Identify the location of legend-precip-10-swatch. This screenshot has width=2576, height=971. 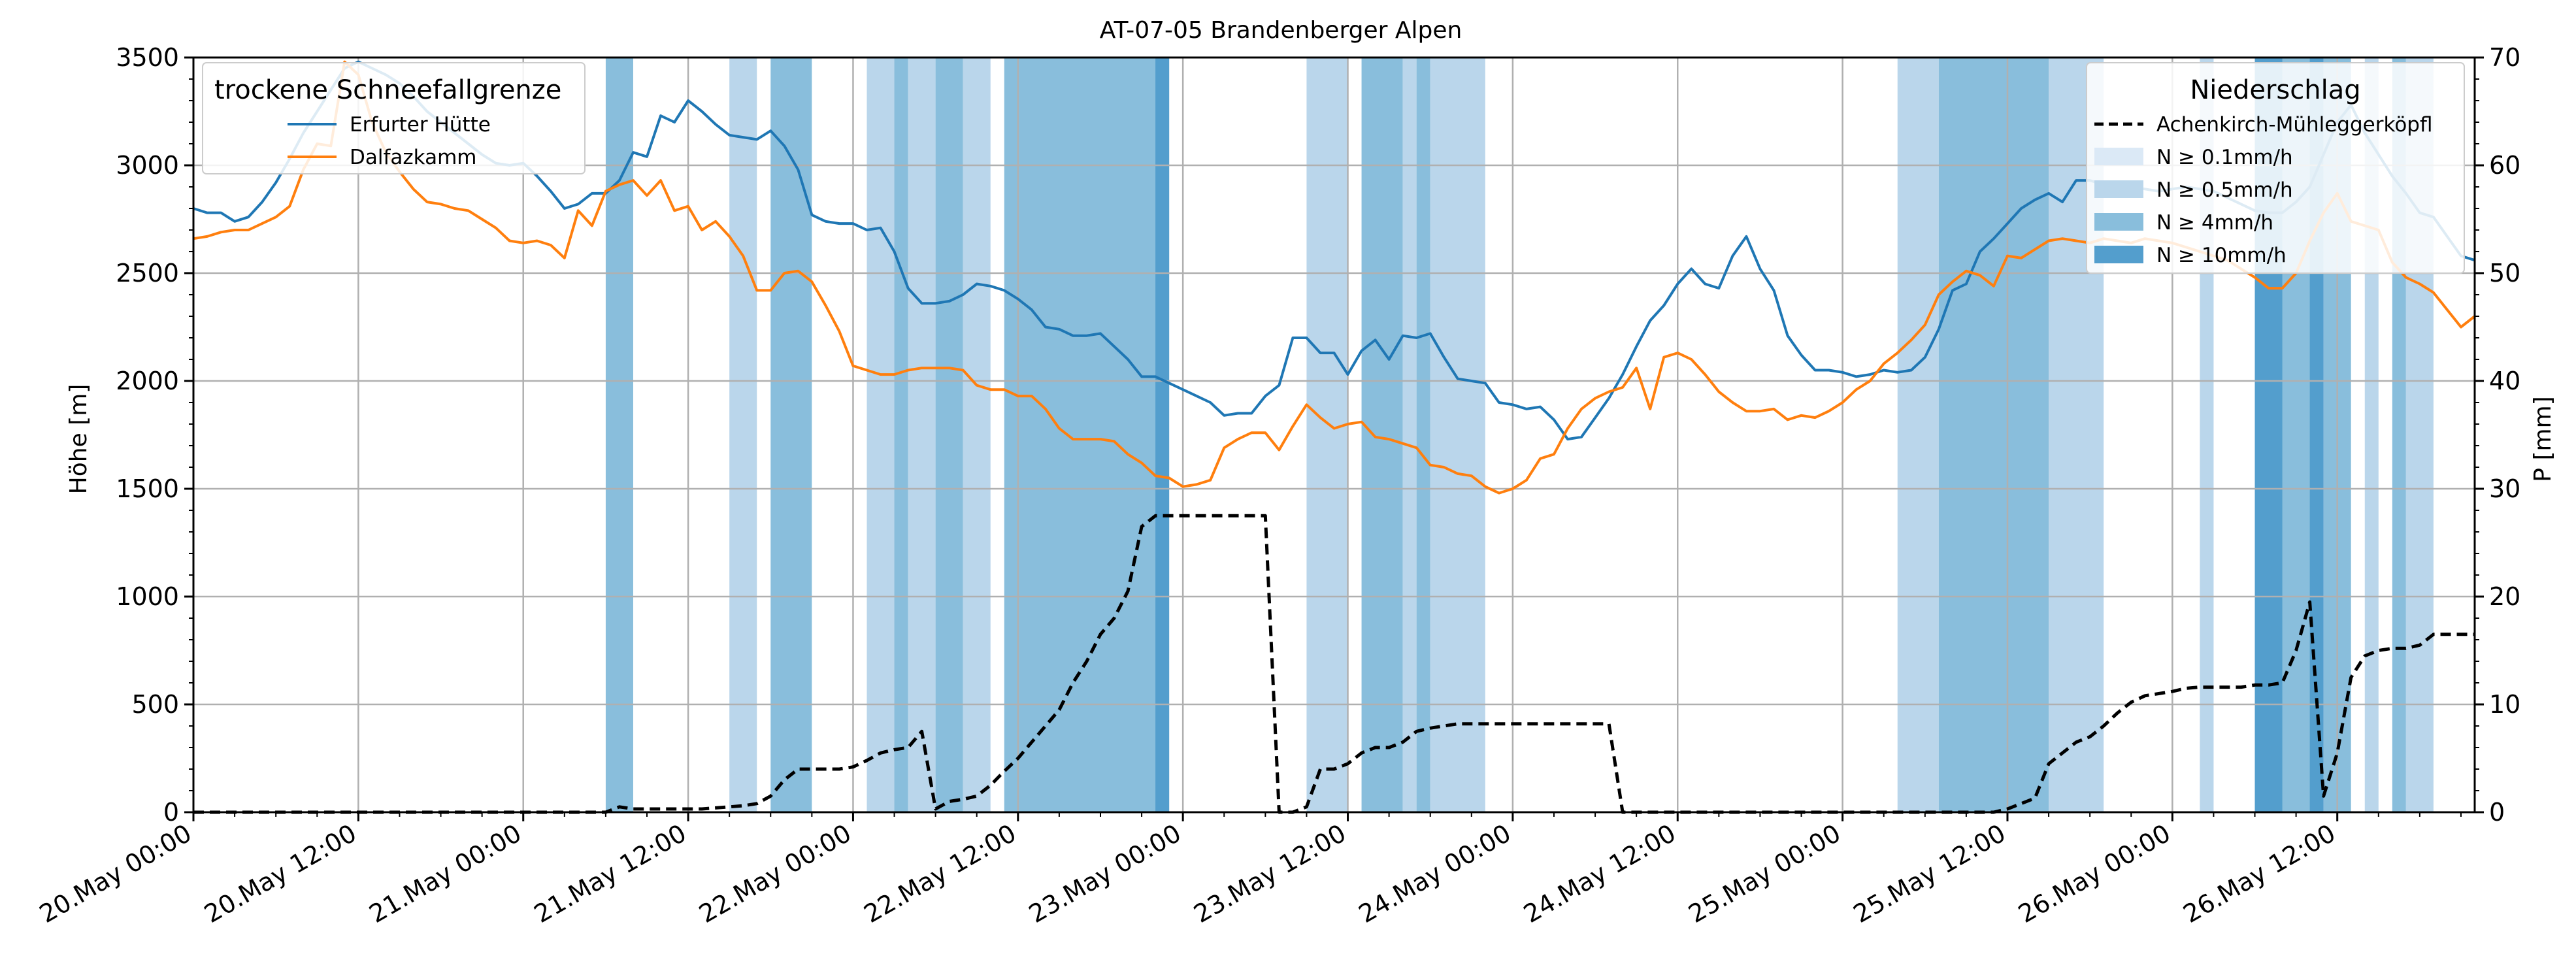
(2118, 255).